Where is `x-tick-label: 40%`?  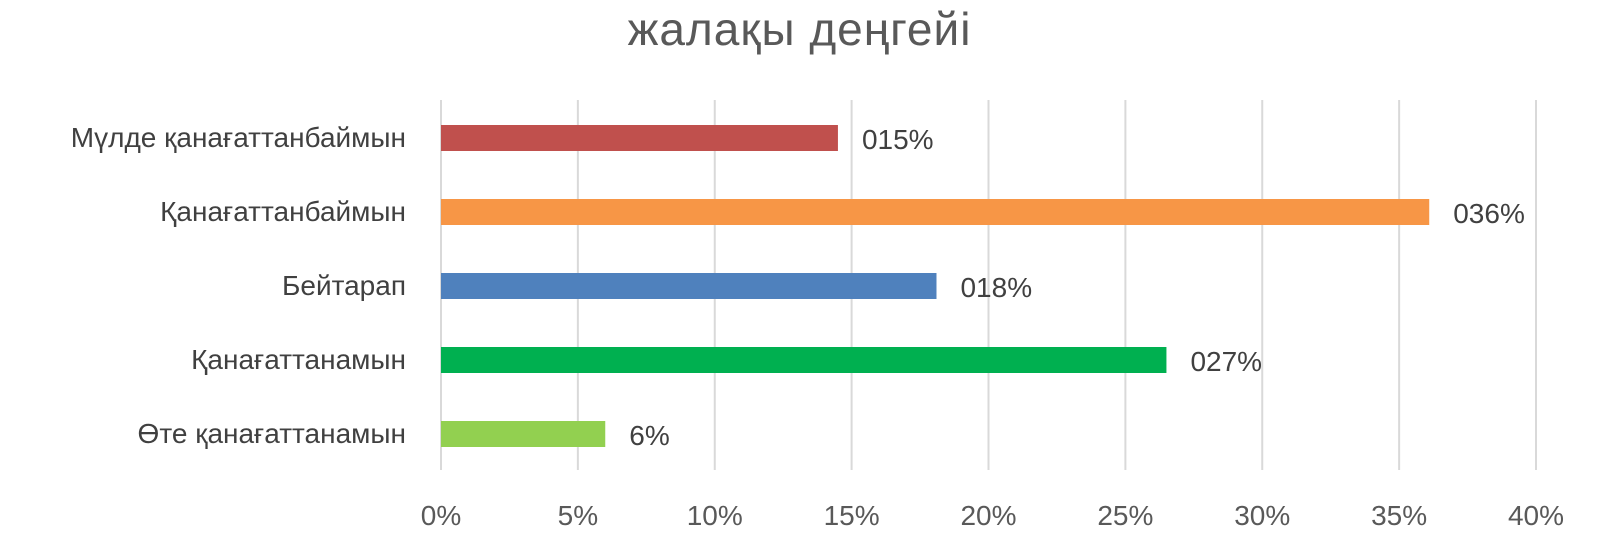 x-tick-label: 40% is located at coordinates (1536, 515).